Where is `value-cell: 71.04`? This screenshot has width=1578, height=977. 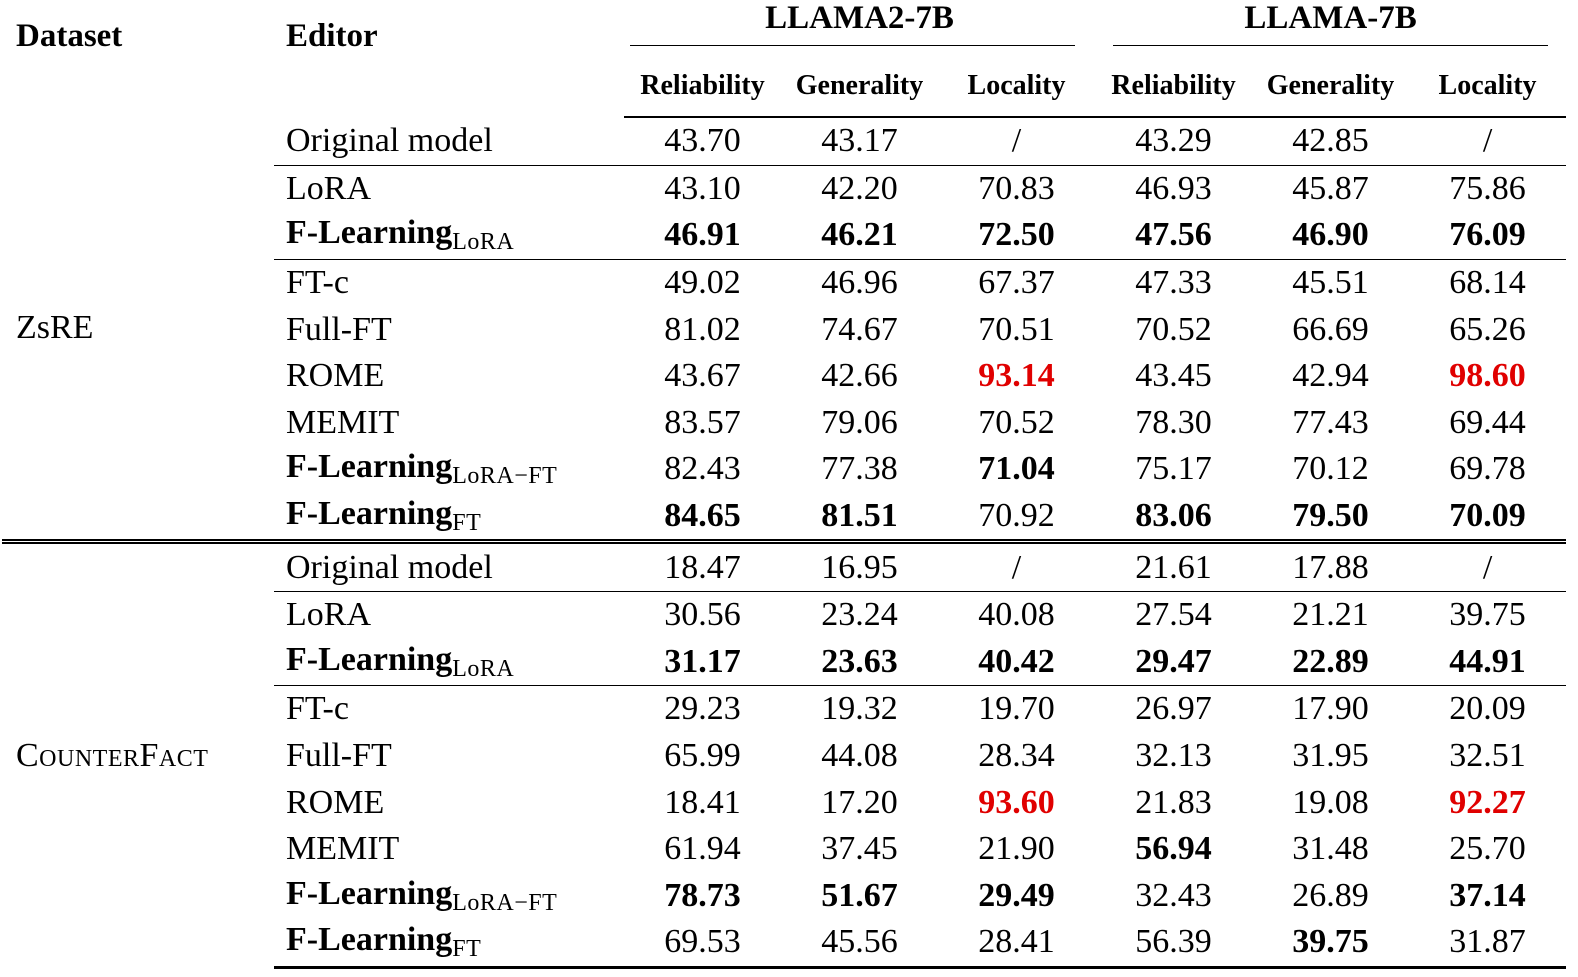 value-cell: 71.04 is located at coordinates (1016, 469).